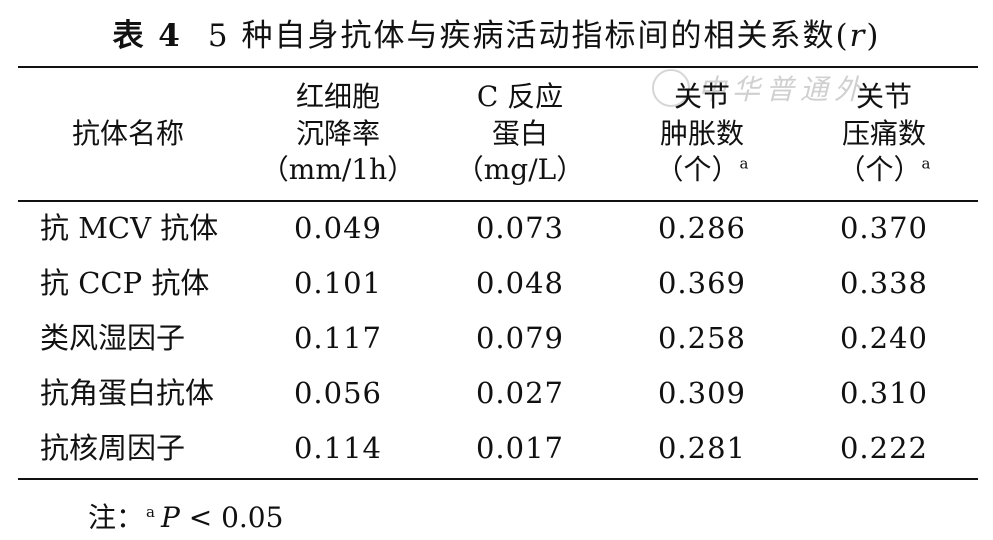  Describe the element at coordinates (783, 89) in the screenshot. I see `watermark-text: 中华普通外` at that location.